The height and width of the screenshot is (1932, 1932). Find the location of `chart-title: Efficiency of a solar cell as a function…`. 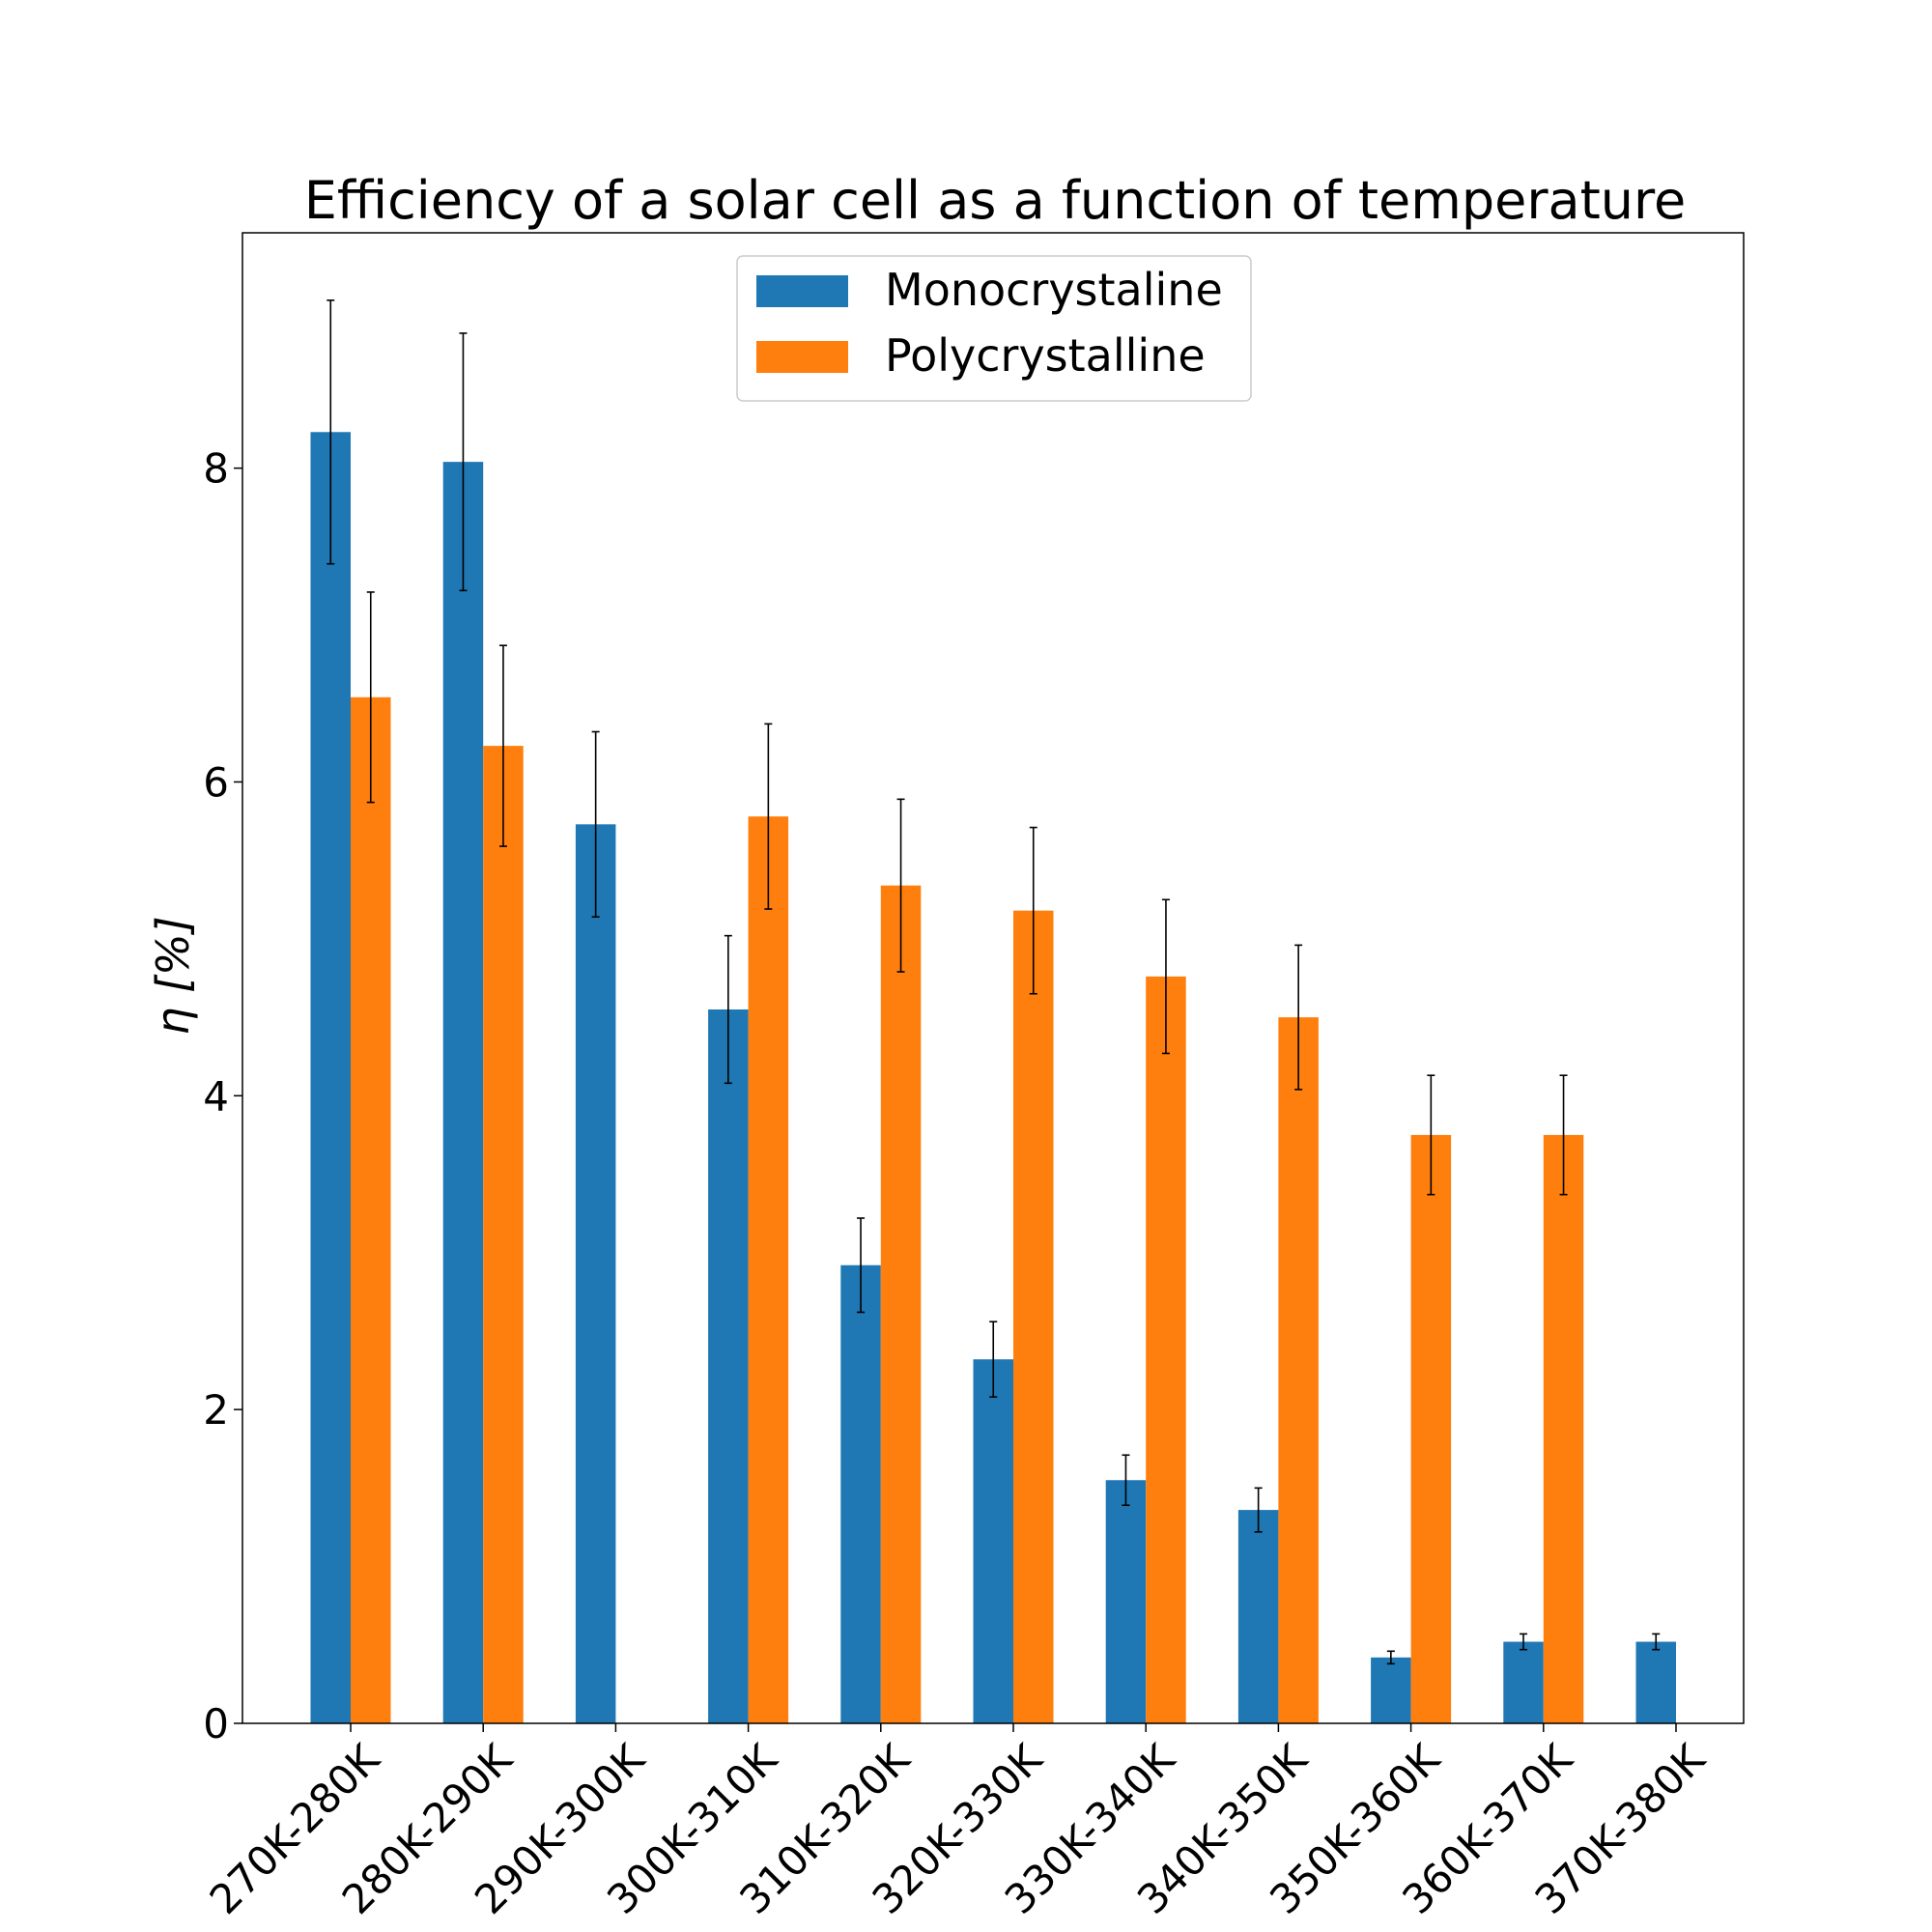

chart-title: Efficiency of a solar cell as a function… is located at coordinates (995, 200).